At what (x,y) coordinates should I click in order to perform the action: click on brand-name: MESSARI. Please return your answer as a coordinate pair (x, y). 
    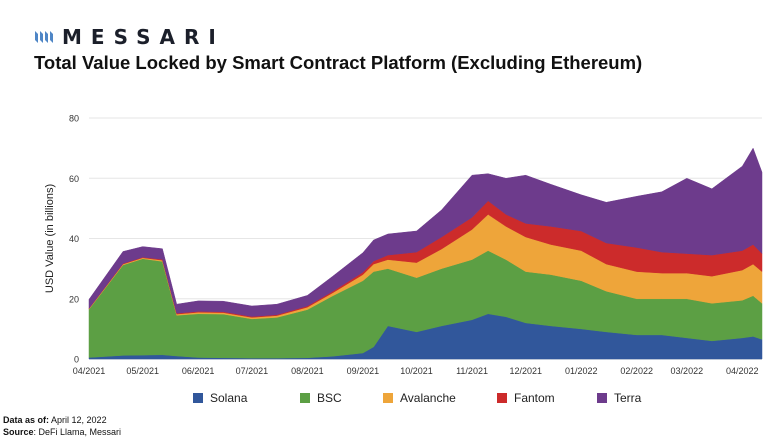
    Looking at the image, I should click on (143, 37).